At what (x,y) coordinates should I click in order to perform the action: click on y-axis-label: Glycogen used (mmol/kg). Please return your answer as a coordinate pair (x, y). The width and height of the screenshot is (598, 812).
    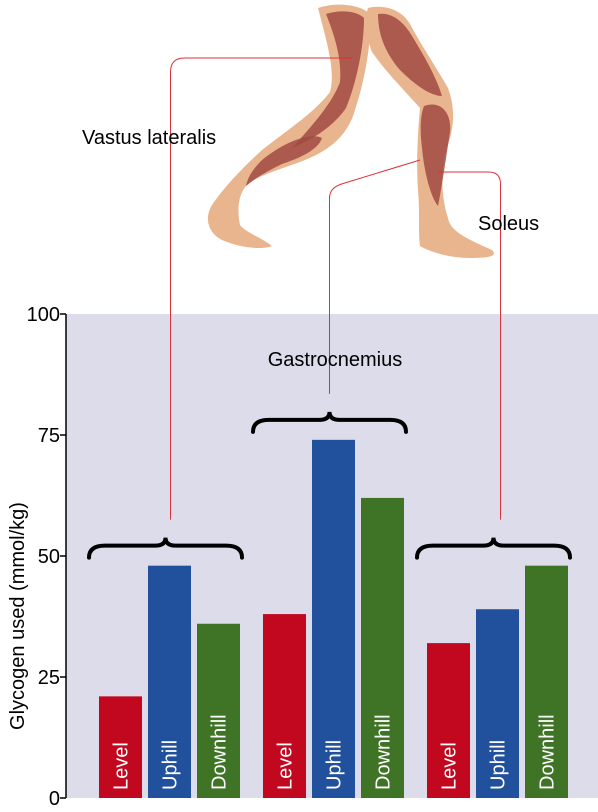
    Looking at the image, I should click on (18, 616).